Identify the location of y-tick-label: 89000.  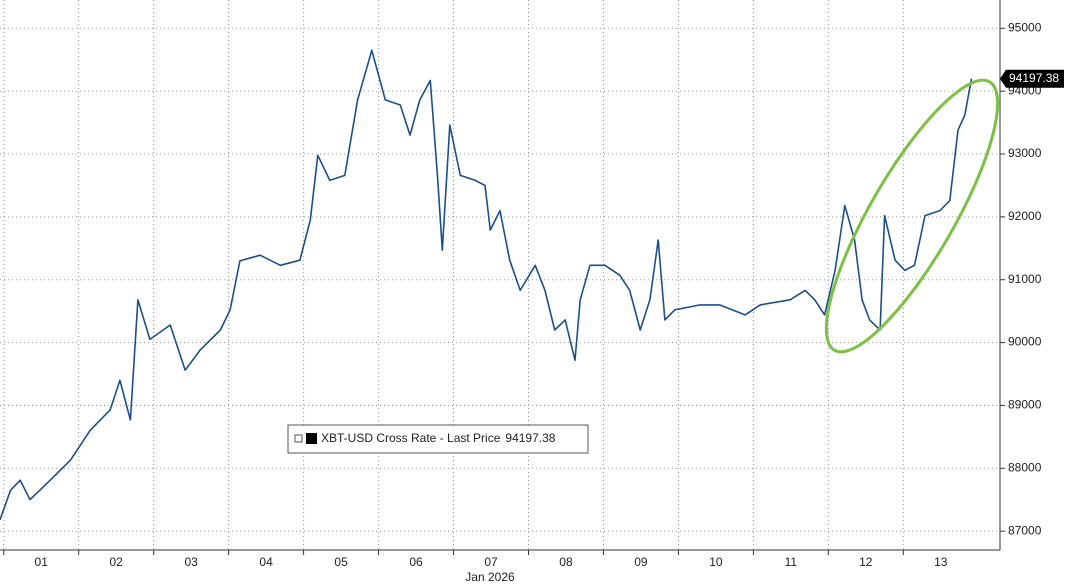
(1025, 405).